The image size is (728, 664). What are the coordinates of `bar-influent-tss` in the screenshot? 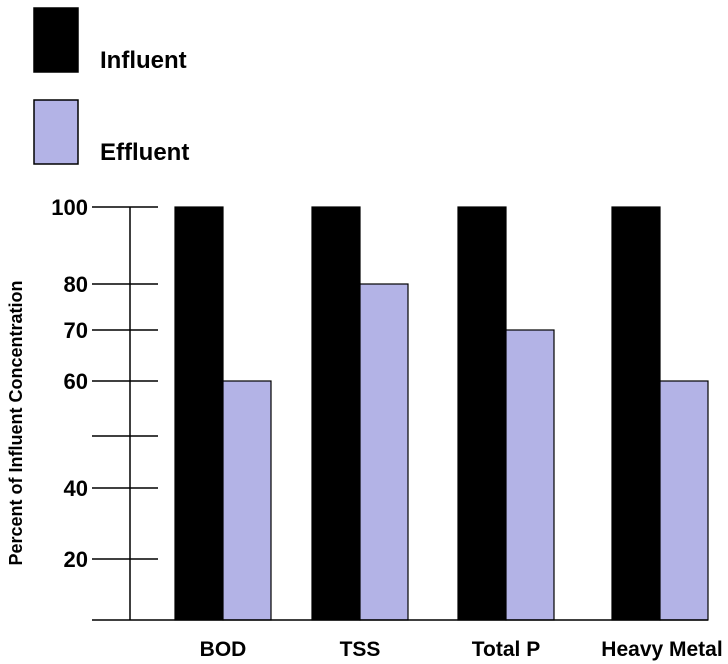 It's located at (336, 413).